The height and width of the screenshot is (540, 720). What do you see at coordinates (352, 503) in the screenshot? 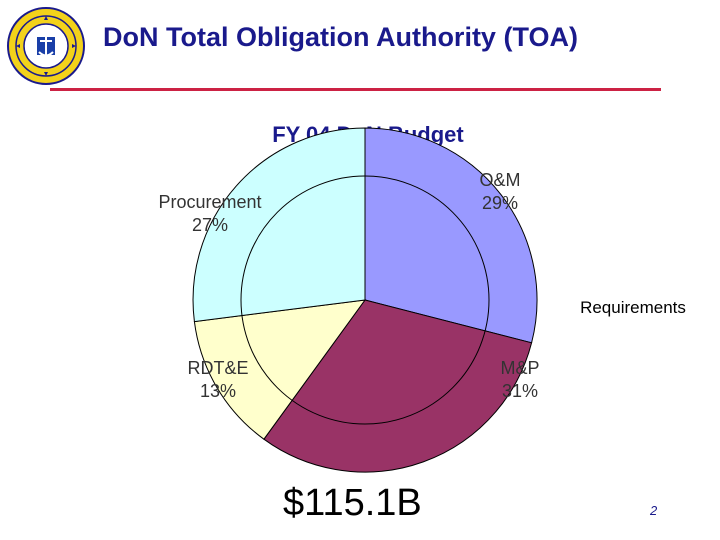
I see `total-amount: $115.1B` at bounding box center [352, 503].